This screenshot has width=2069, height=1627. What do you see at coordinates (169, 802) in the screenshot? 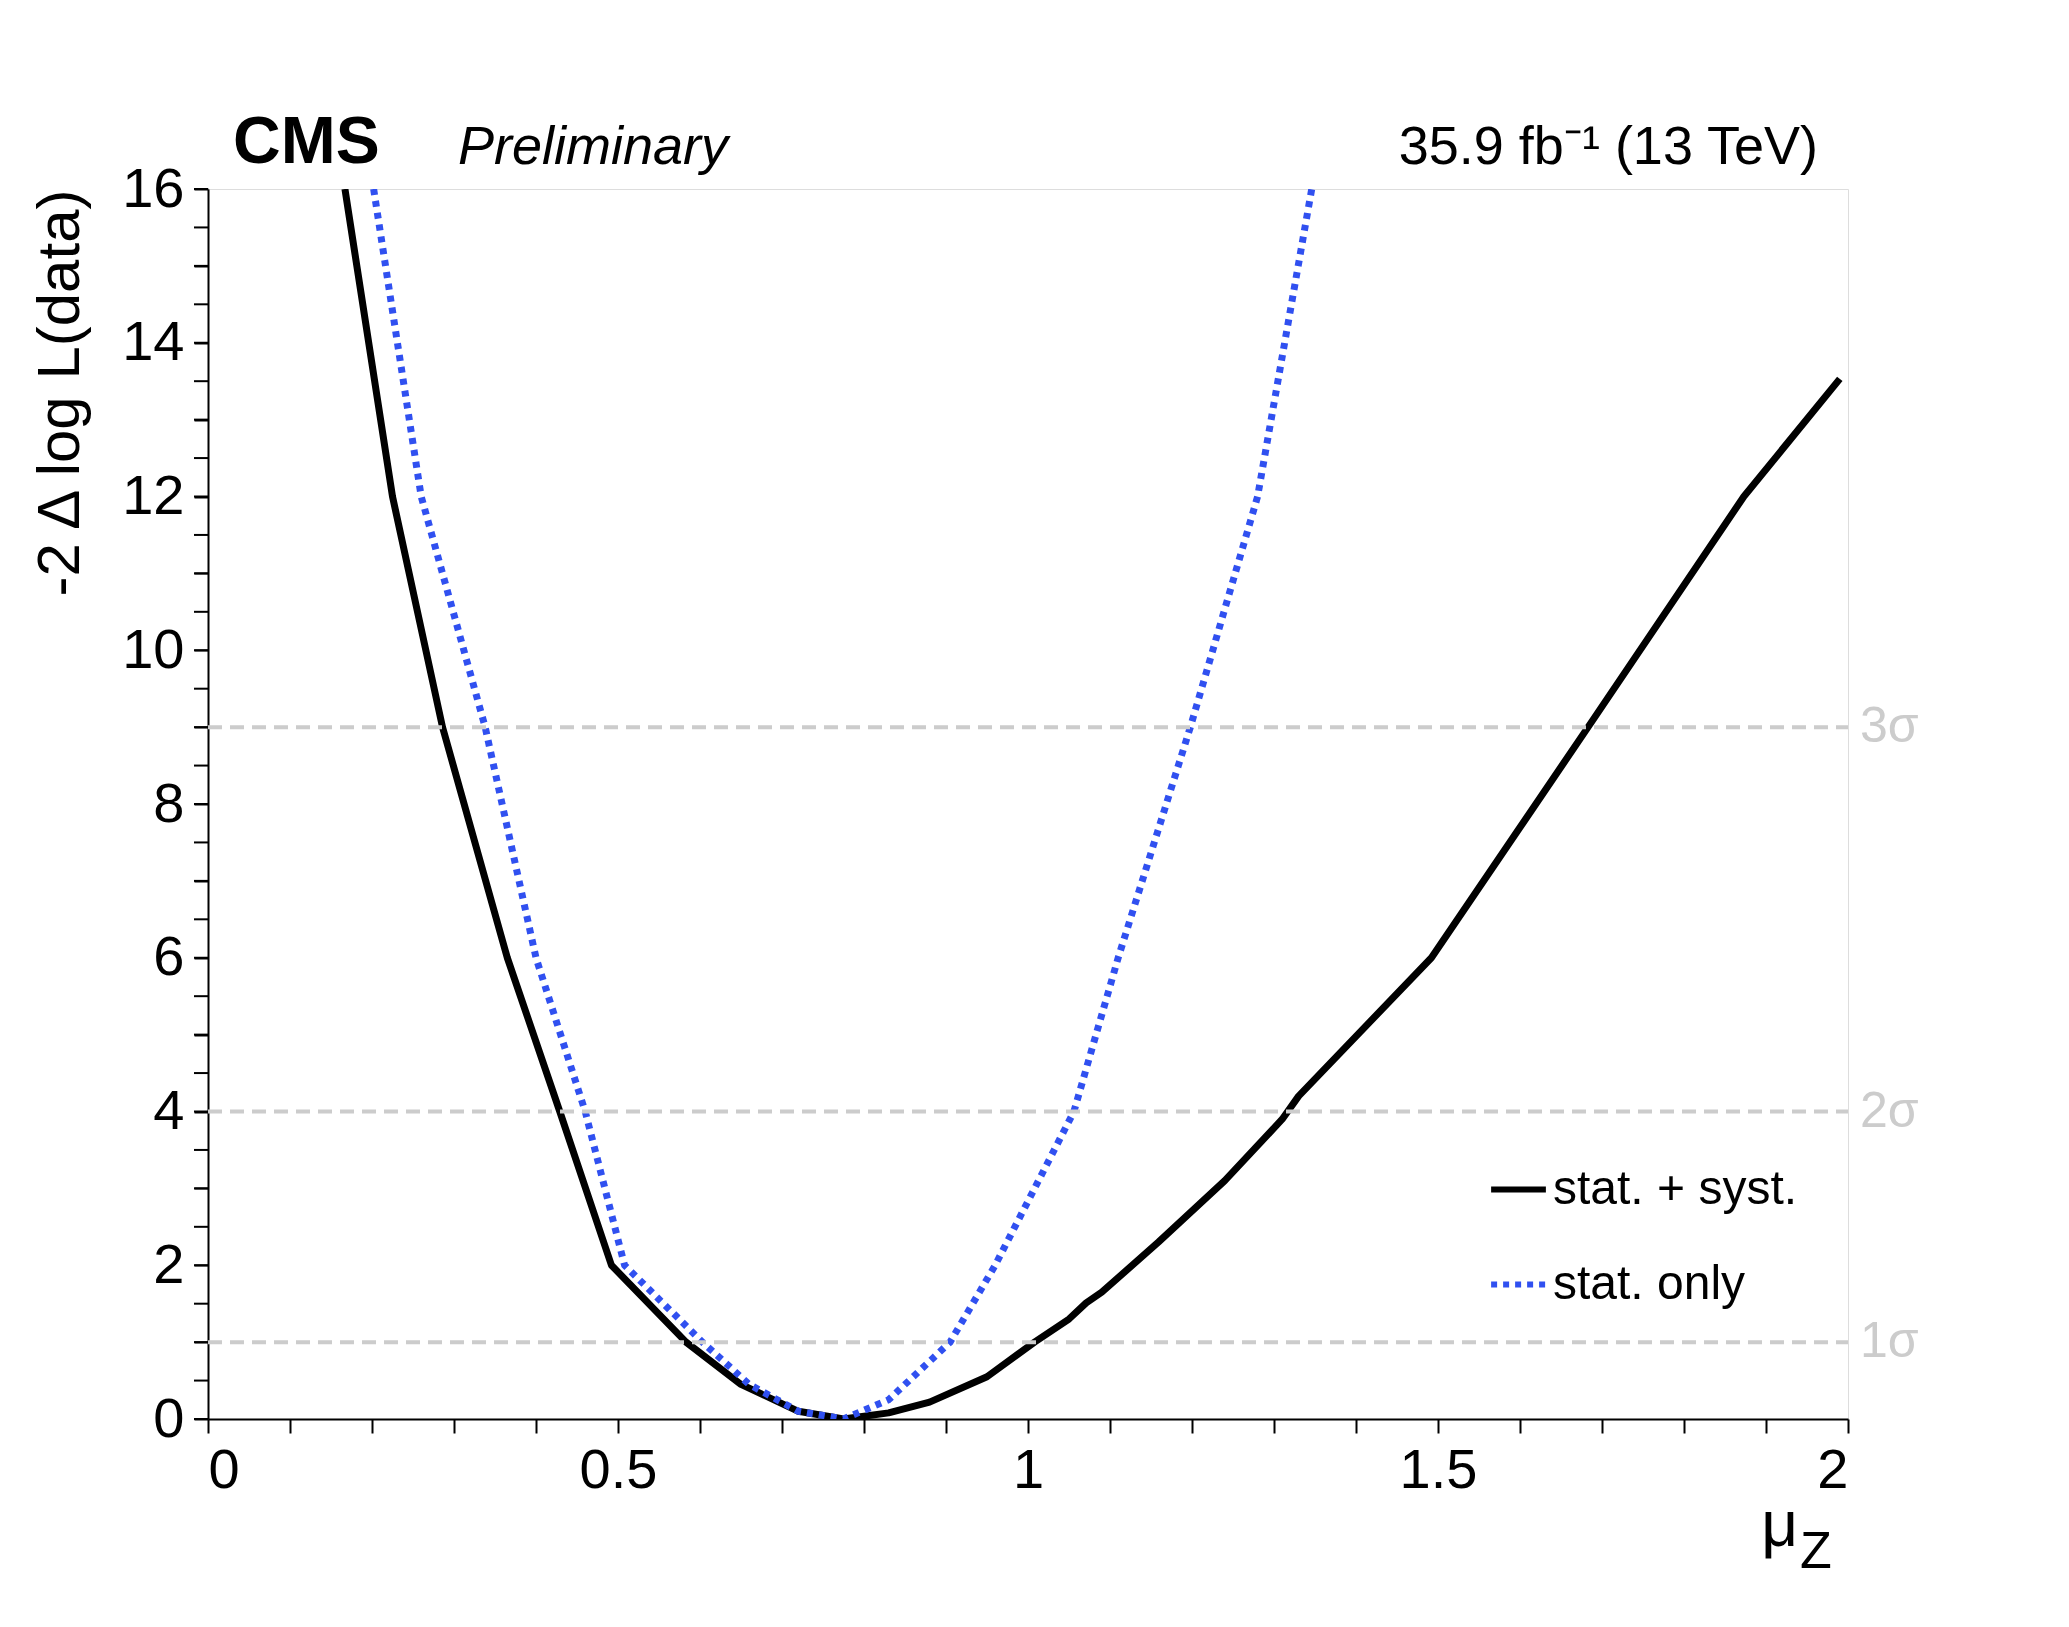
I see `y-tick-label: 8` at bounding box center [169, 802].